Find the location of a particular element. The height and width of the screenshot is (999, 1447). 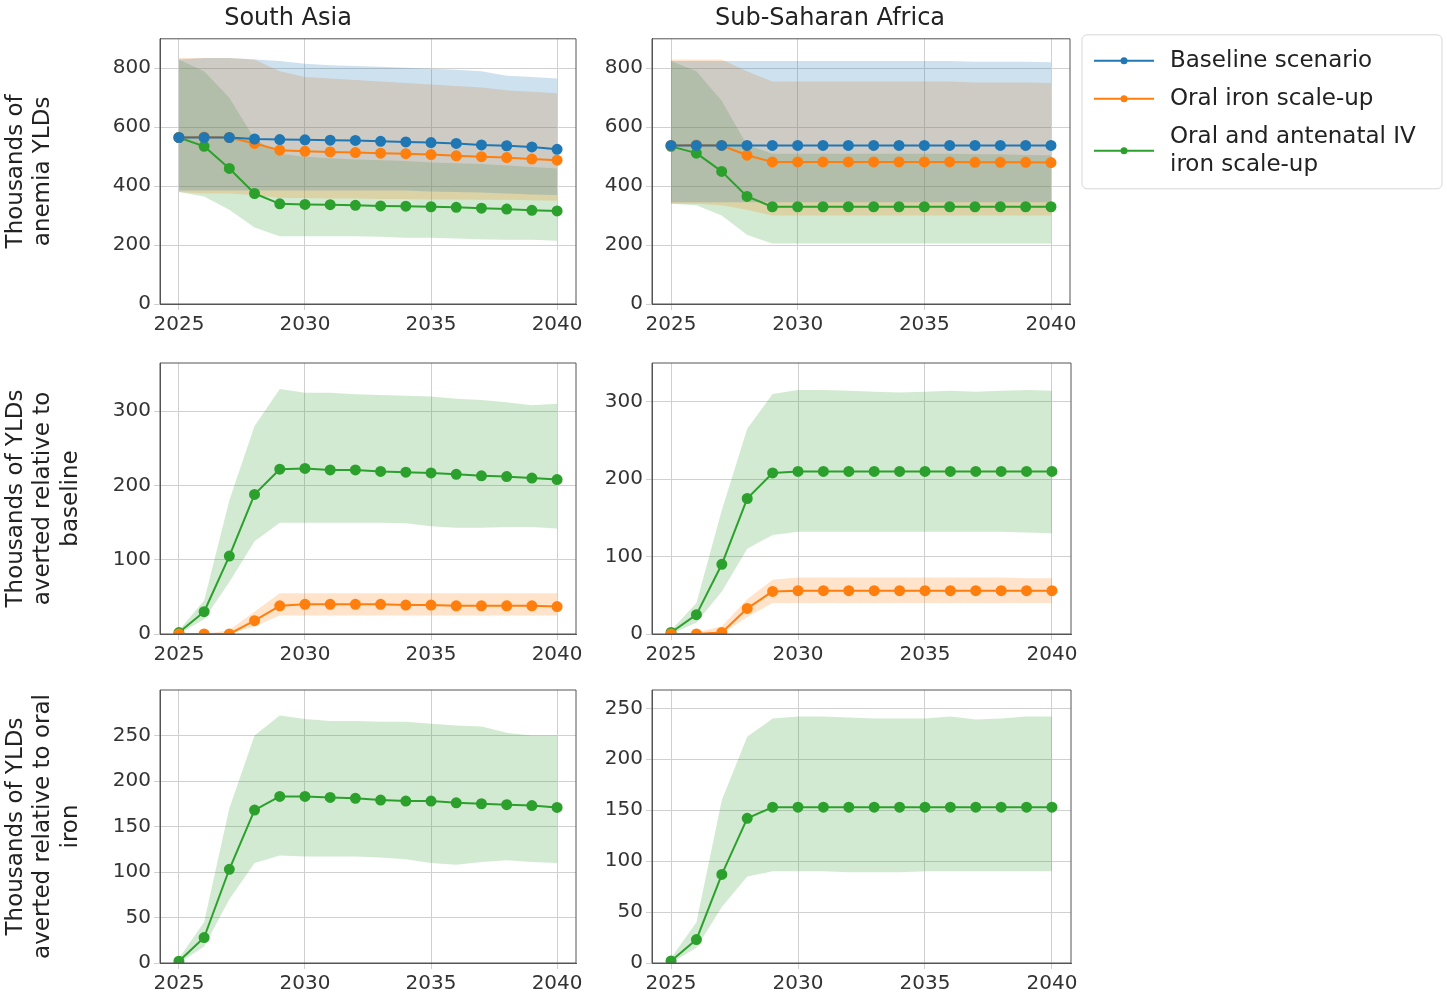

legend-label: Oral and antenatal IV iron scale-up is located at coordinates (1293, 148).